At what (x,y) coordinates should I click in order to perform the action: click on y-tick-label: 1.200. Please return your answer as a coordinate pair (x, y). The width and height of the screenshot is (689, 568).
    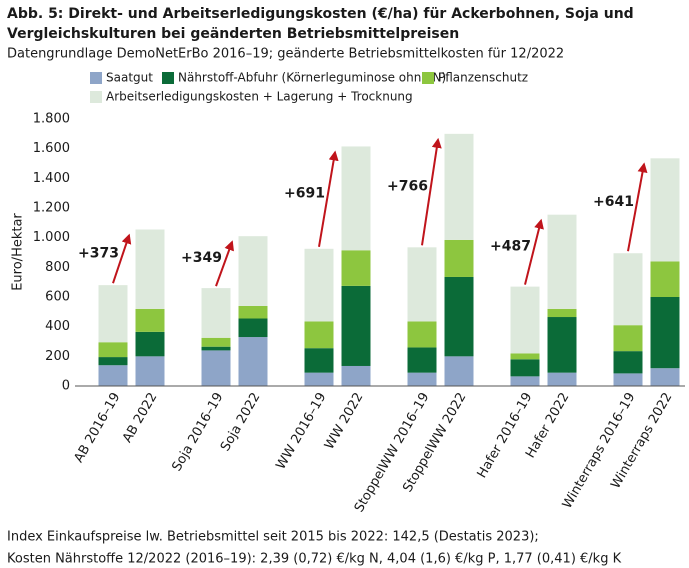
    Looking at the image, I should click on (51, 208).